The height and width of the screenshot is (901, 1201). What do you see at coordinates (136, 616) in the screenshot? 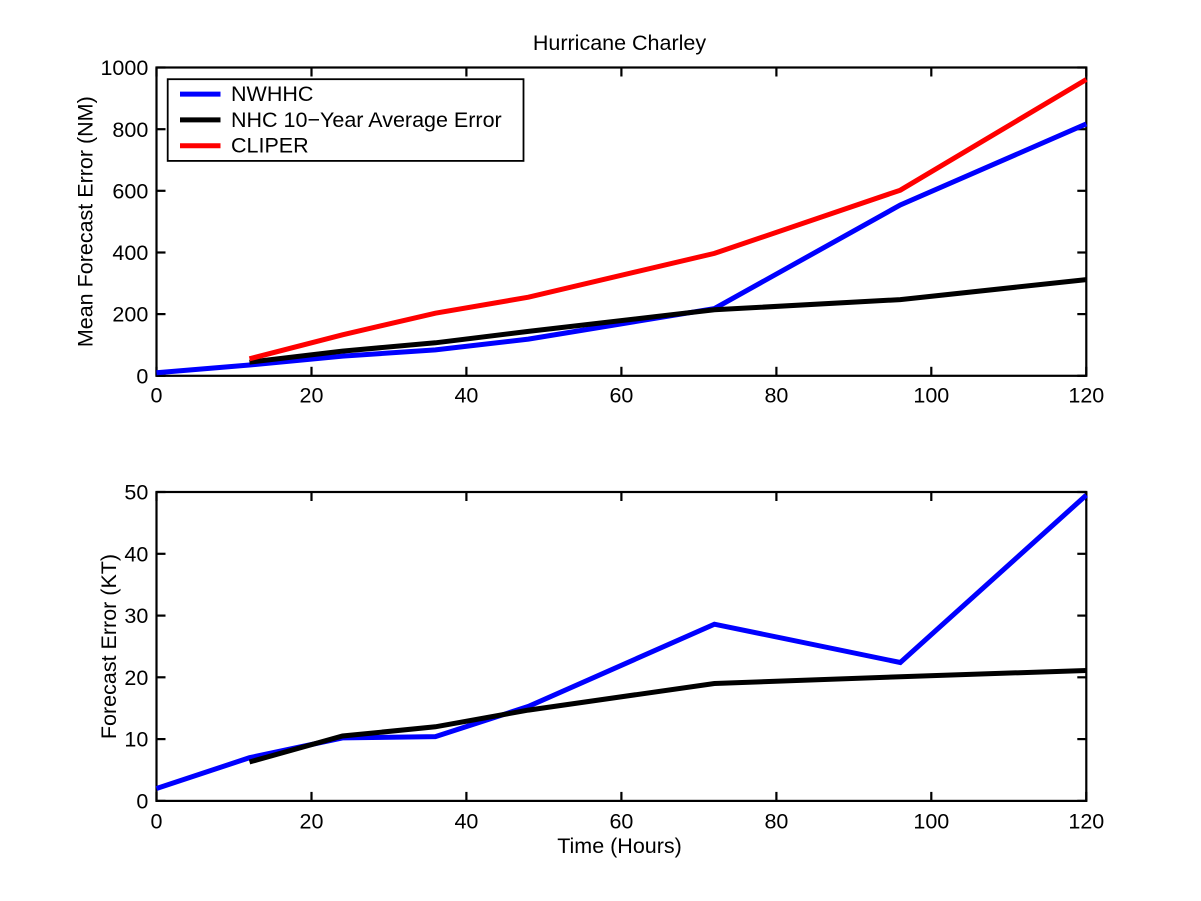
I see `svg-text: 30` at bounding box center [136, 616].